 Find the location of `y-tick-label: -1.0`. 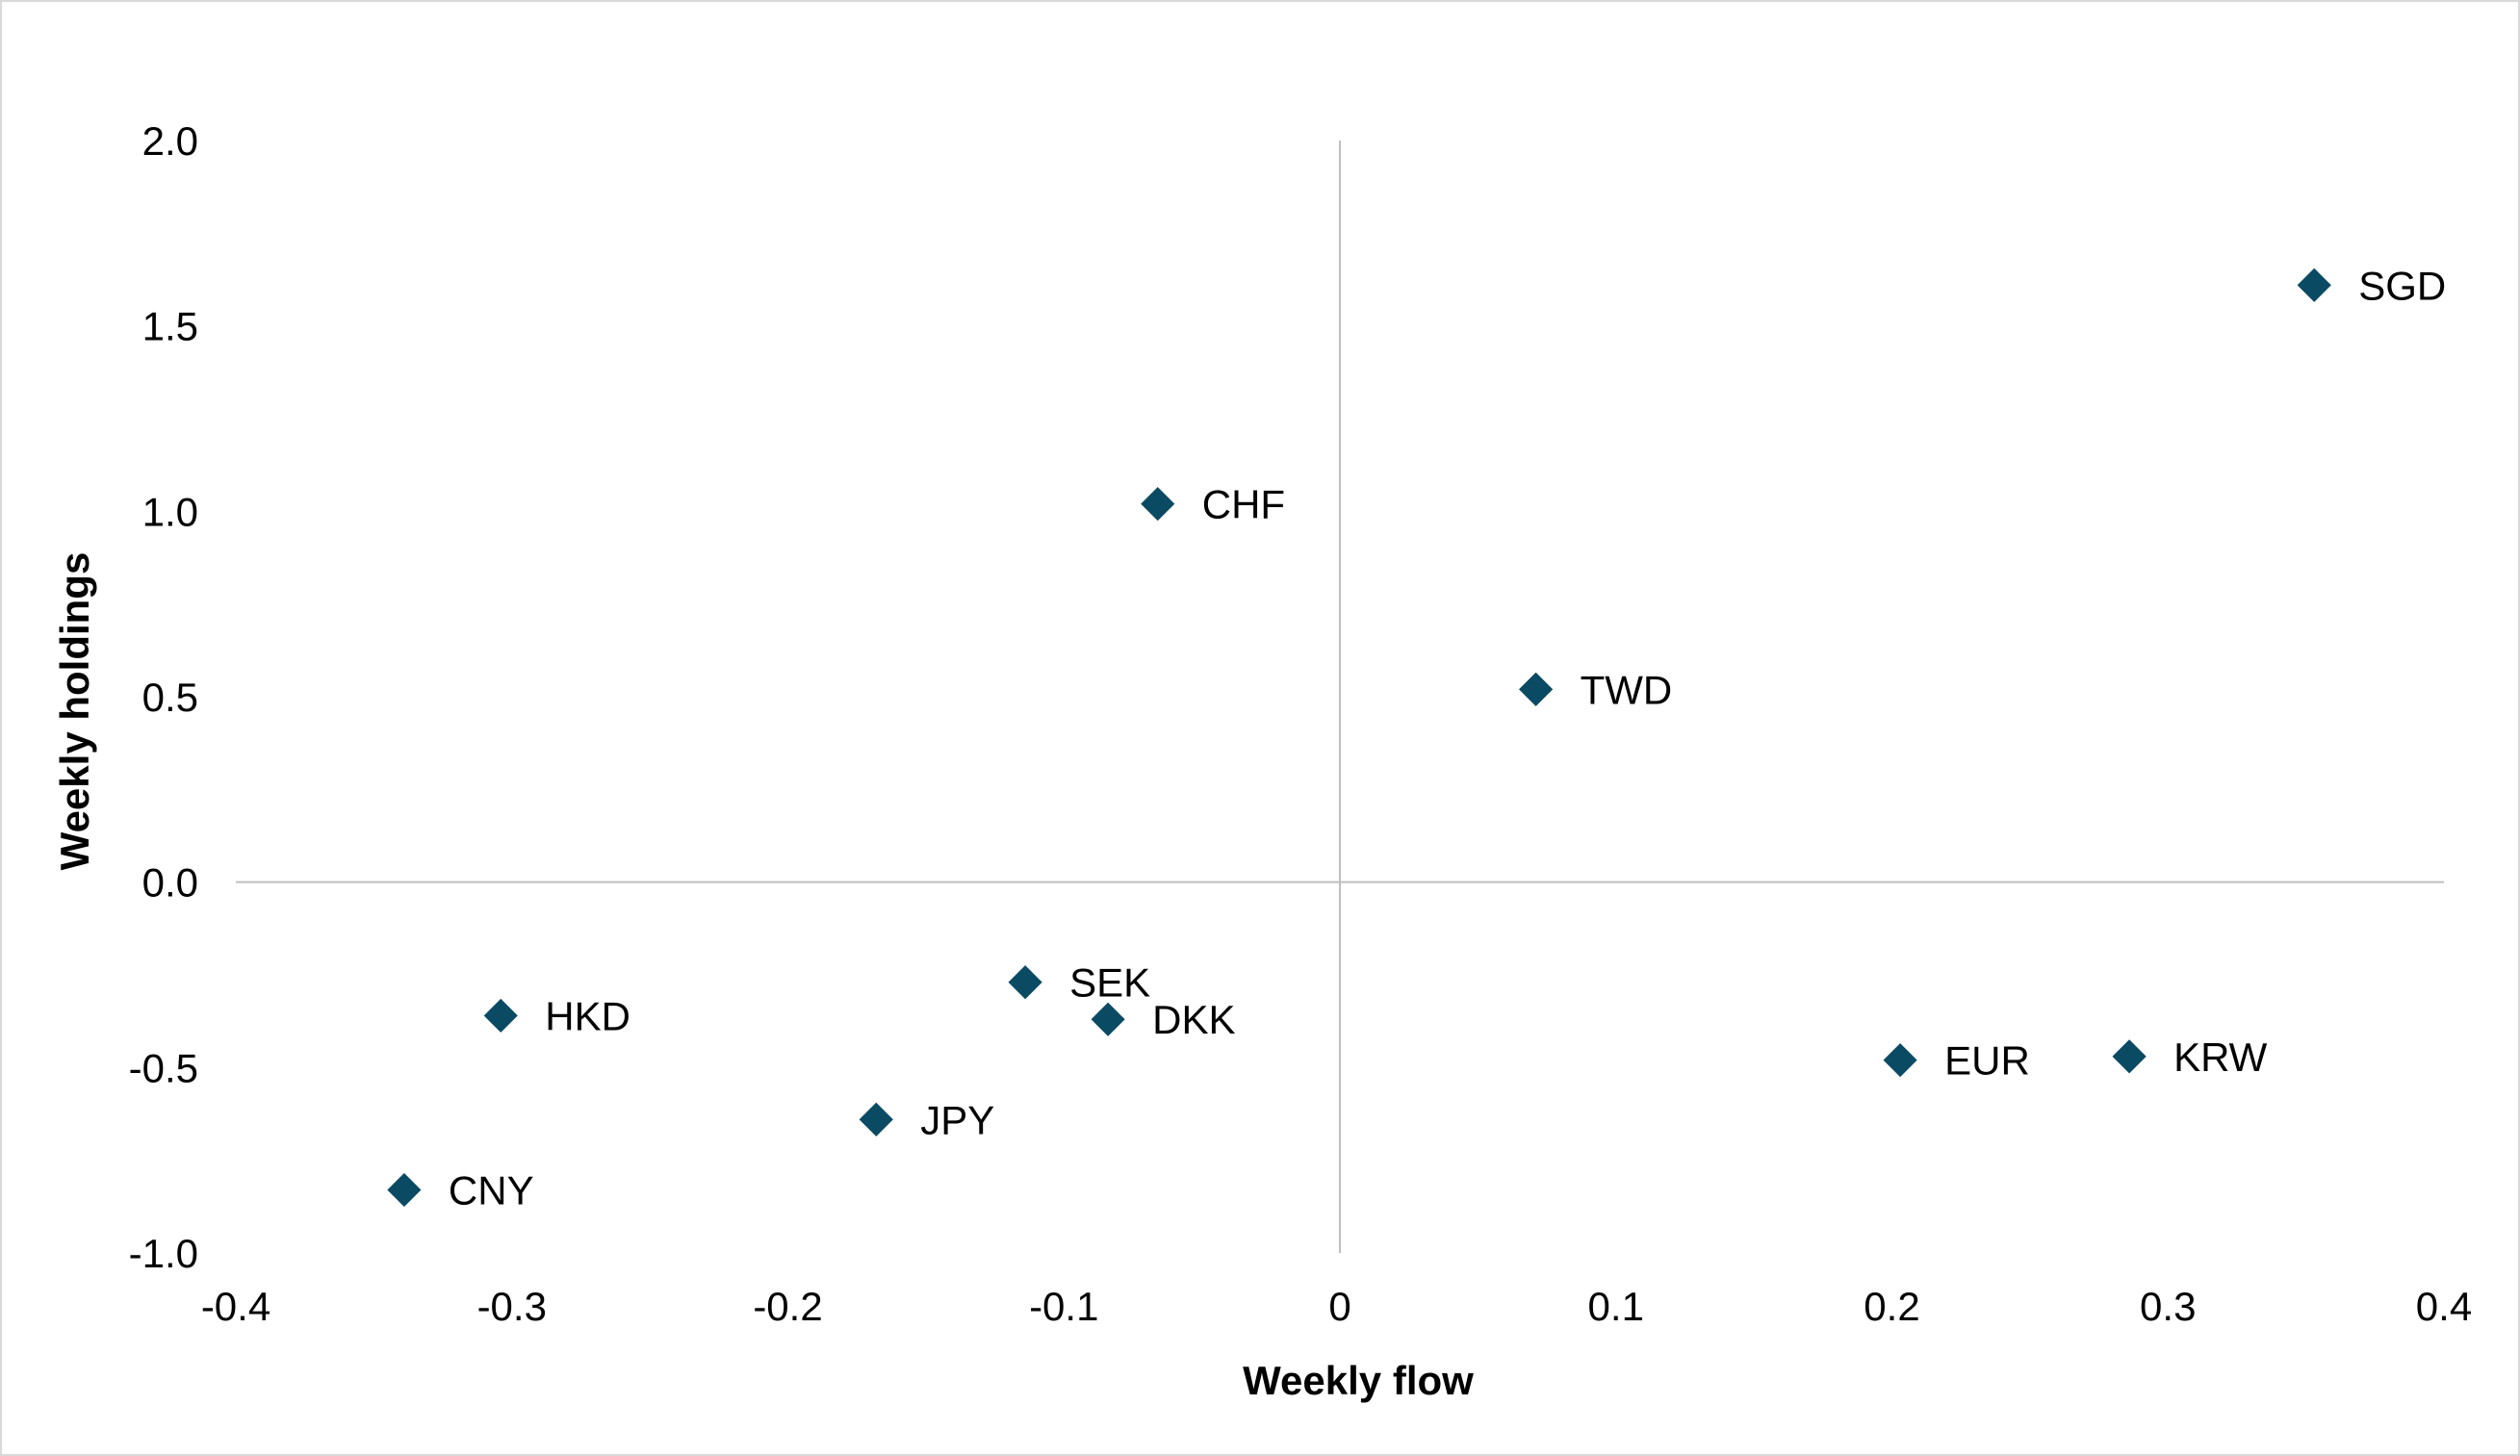

y-tick-label: -1.0 is located at coordinates (163, 1253).